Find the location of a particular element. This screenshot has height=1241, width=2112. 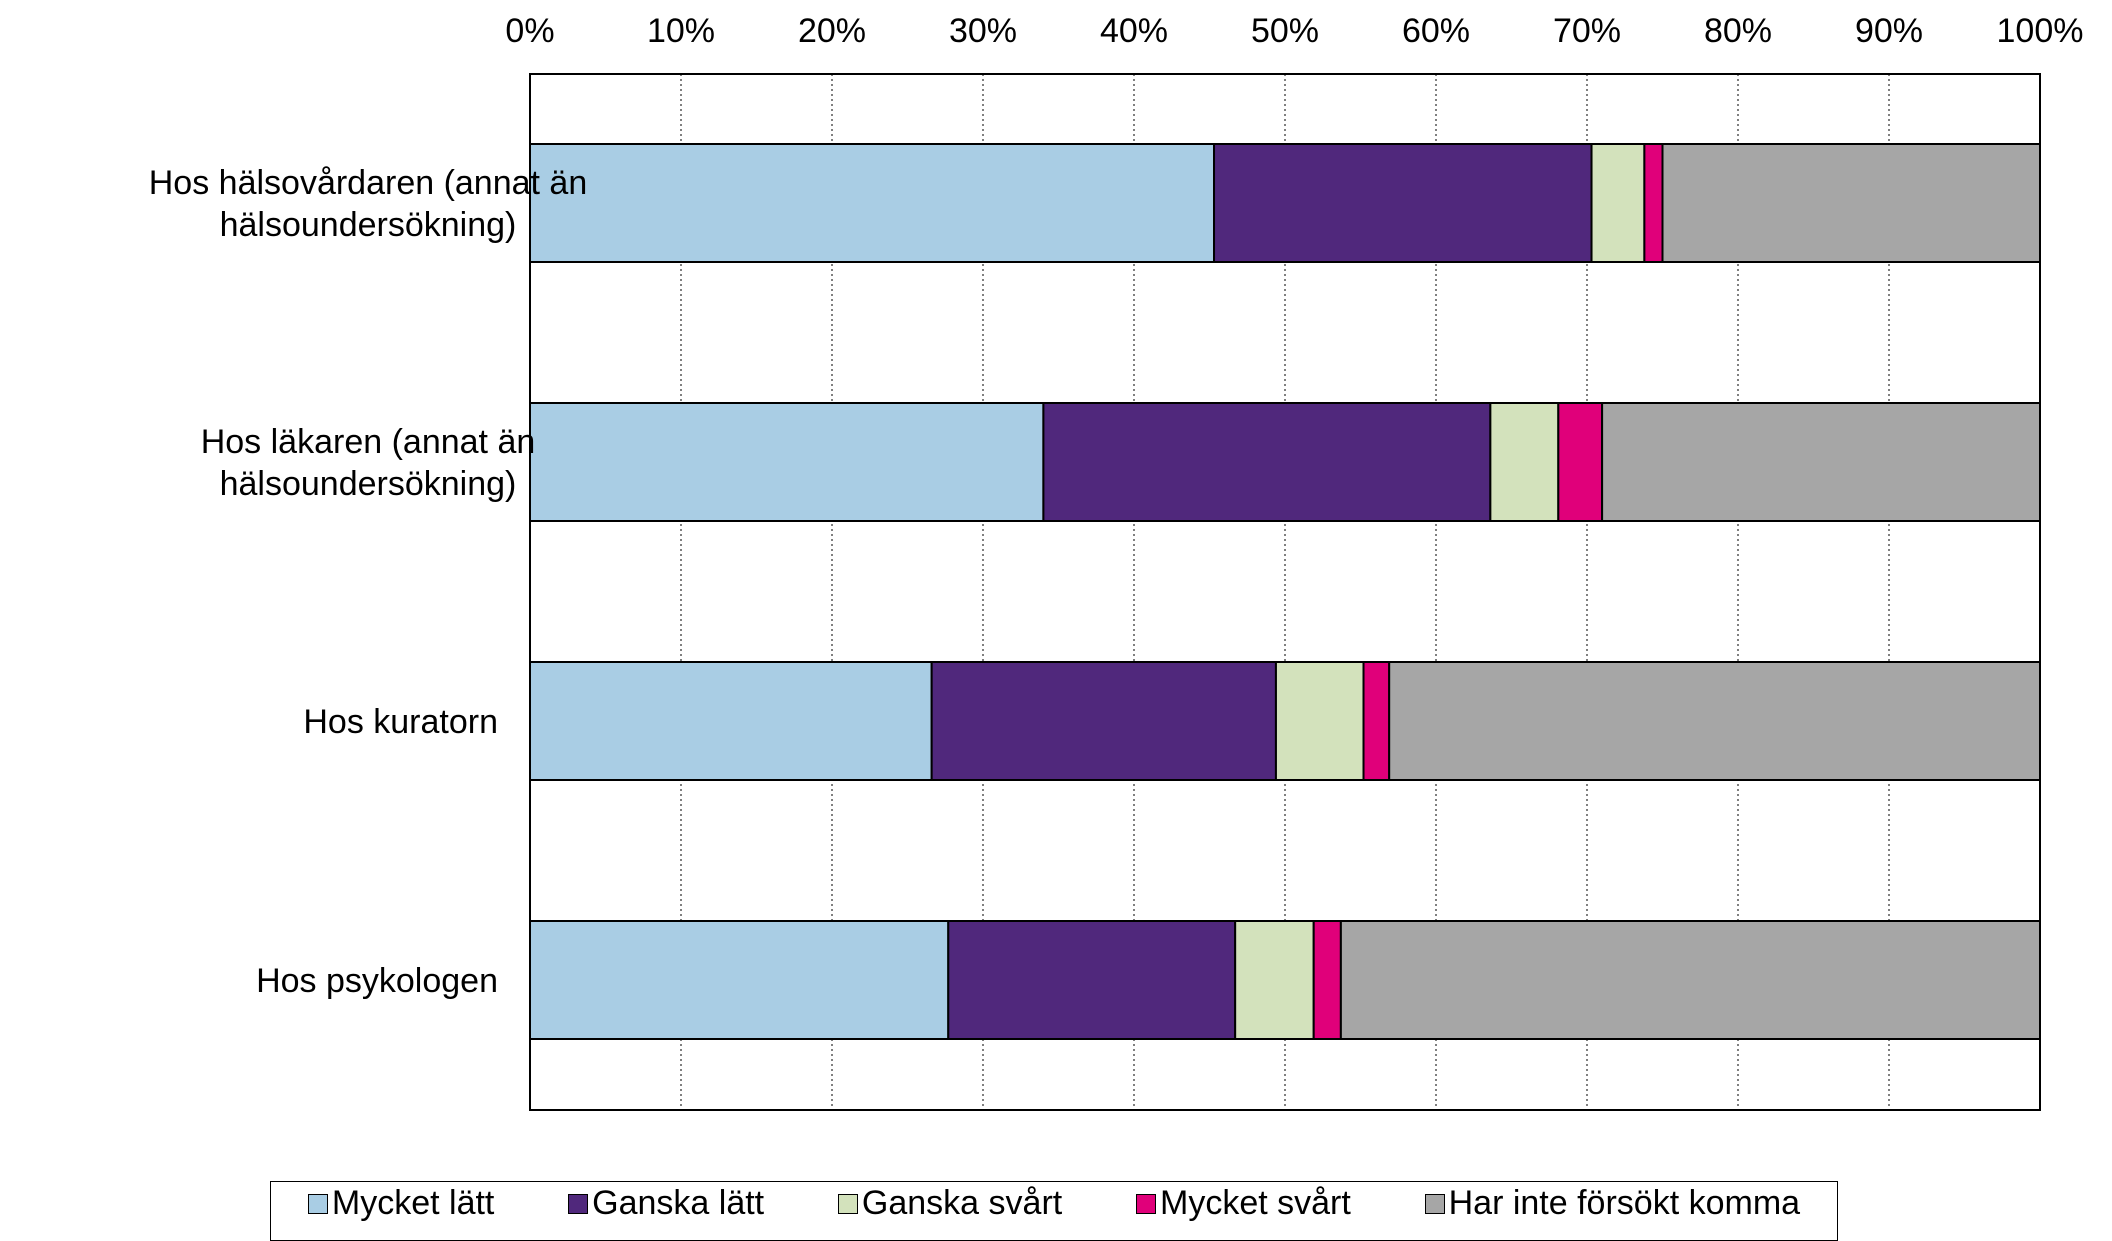

category-label-line: Hos kuratorn is located at coordinates (400, 722).